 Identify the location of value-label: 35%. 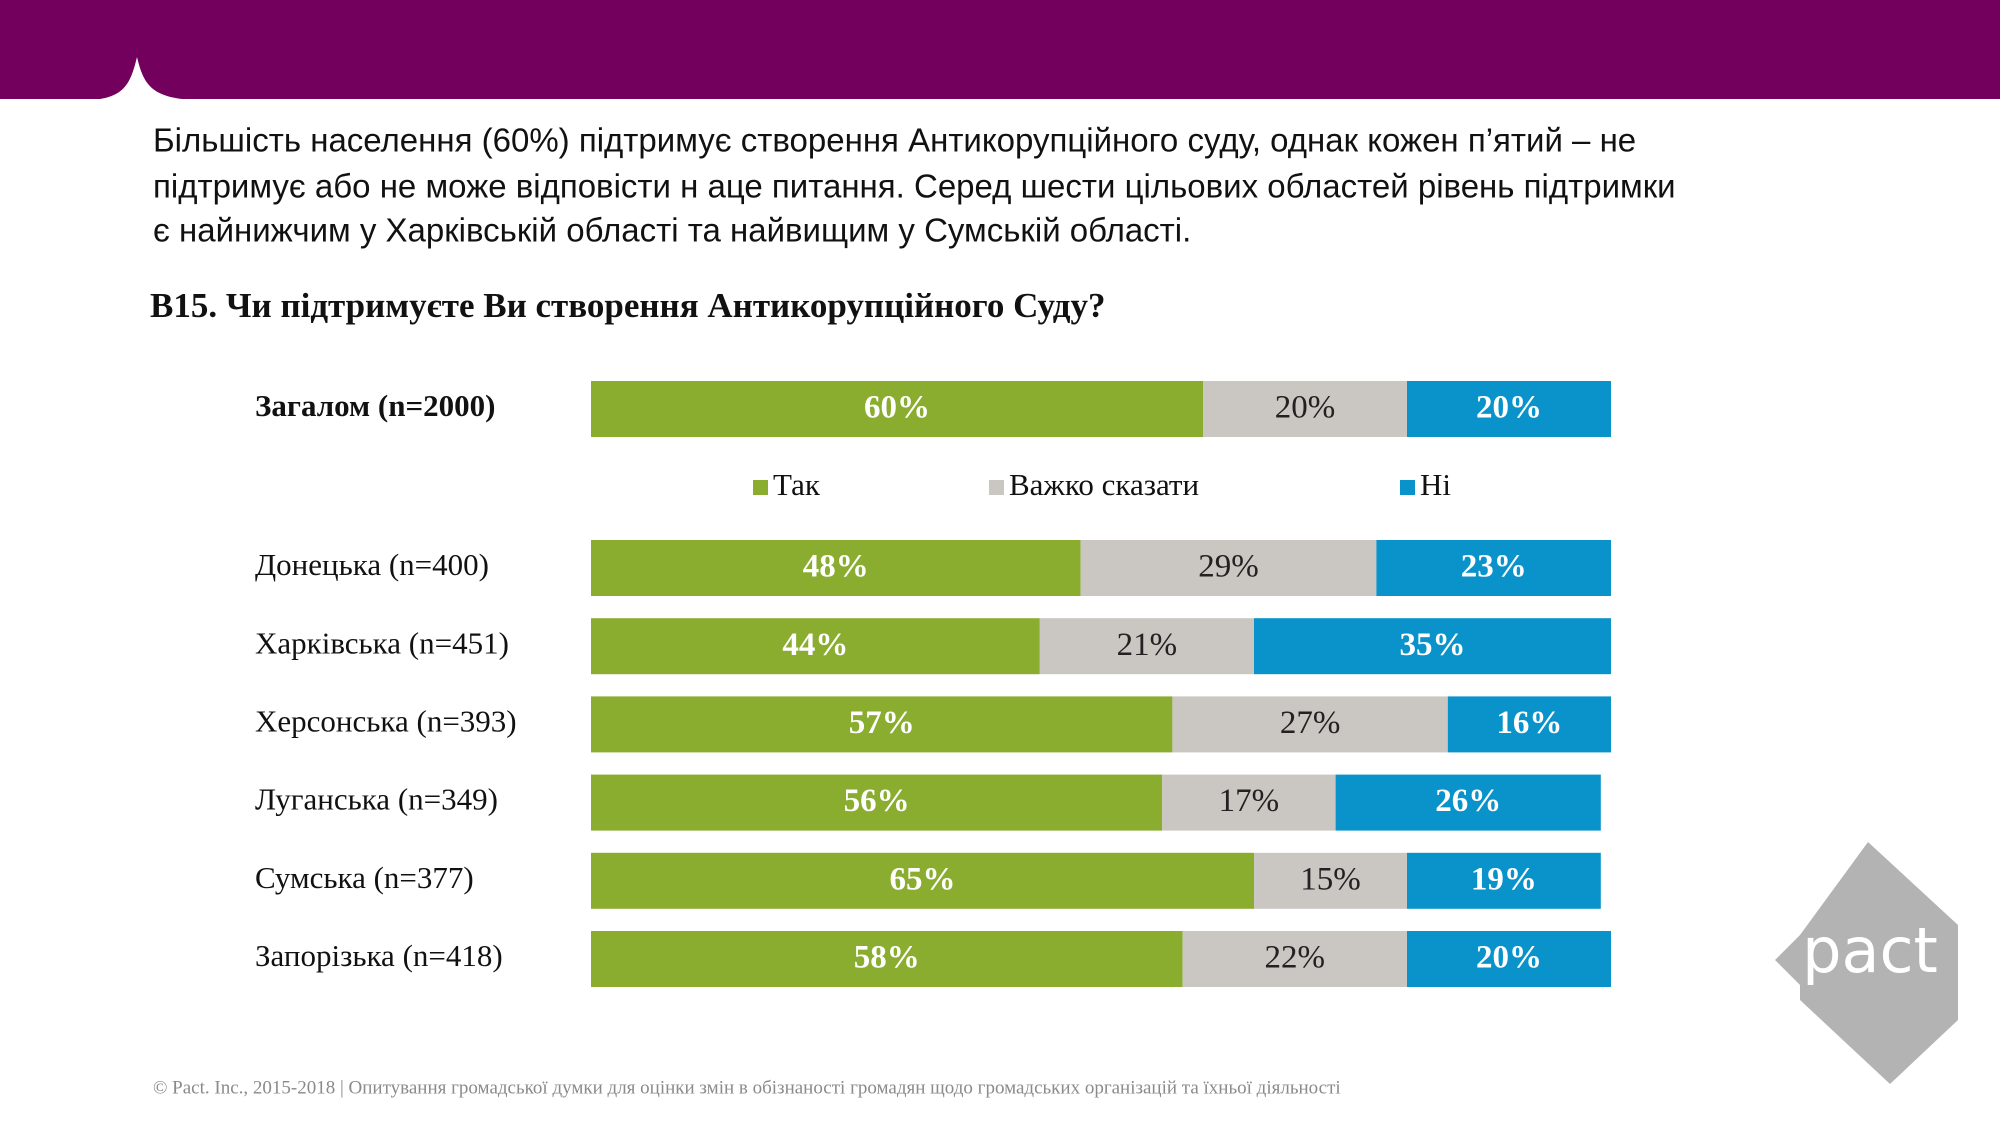
(1433, 645).